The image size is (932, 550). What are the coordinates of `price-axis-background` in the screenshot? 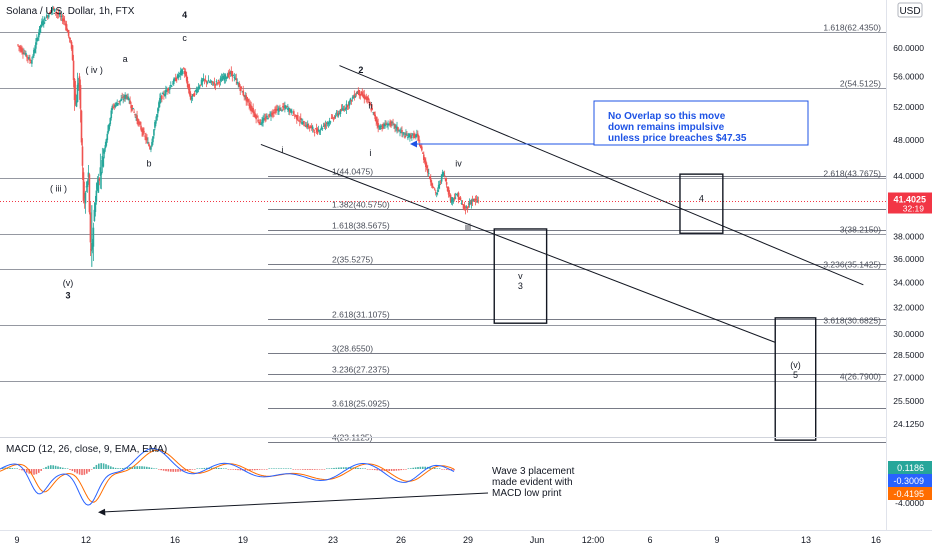 It's located at (909, 265).